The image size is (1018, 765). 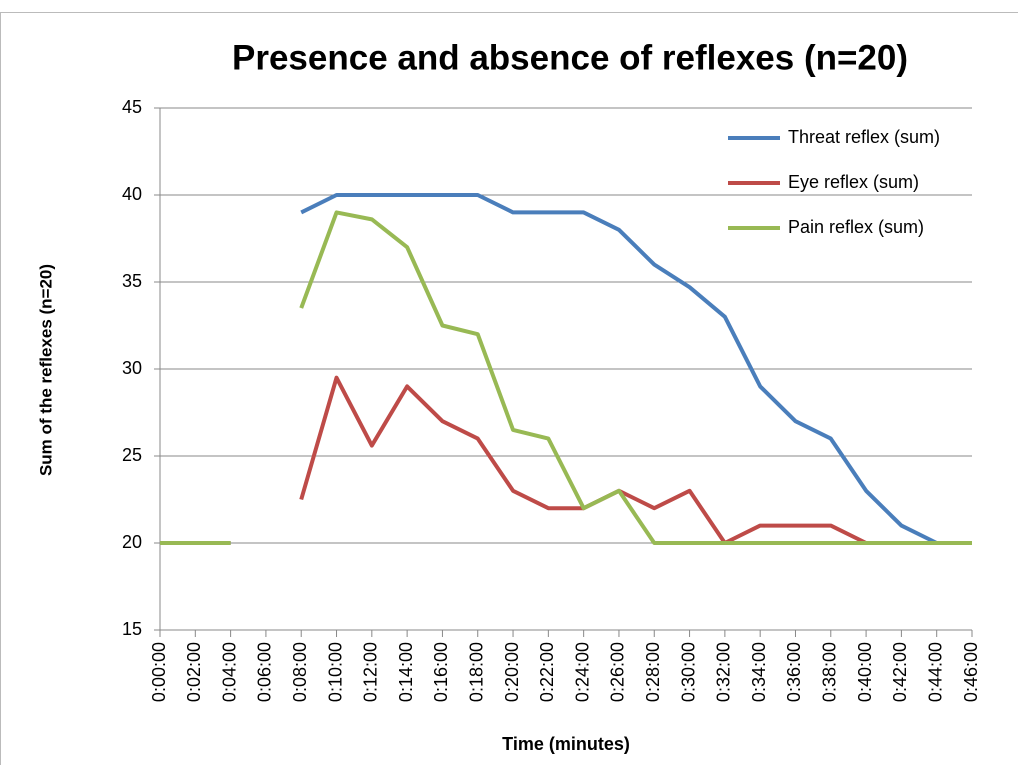 What do you see at coordinates (132, 194) in the screenshot?
I see `y-tick-label: 40` at bounding box center [132, 194].